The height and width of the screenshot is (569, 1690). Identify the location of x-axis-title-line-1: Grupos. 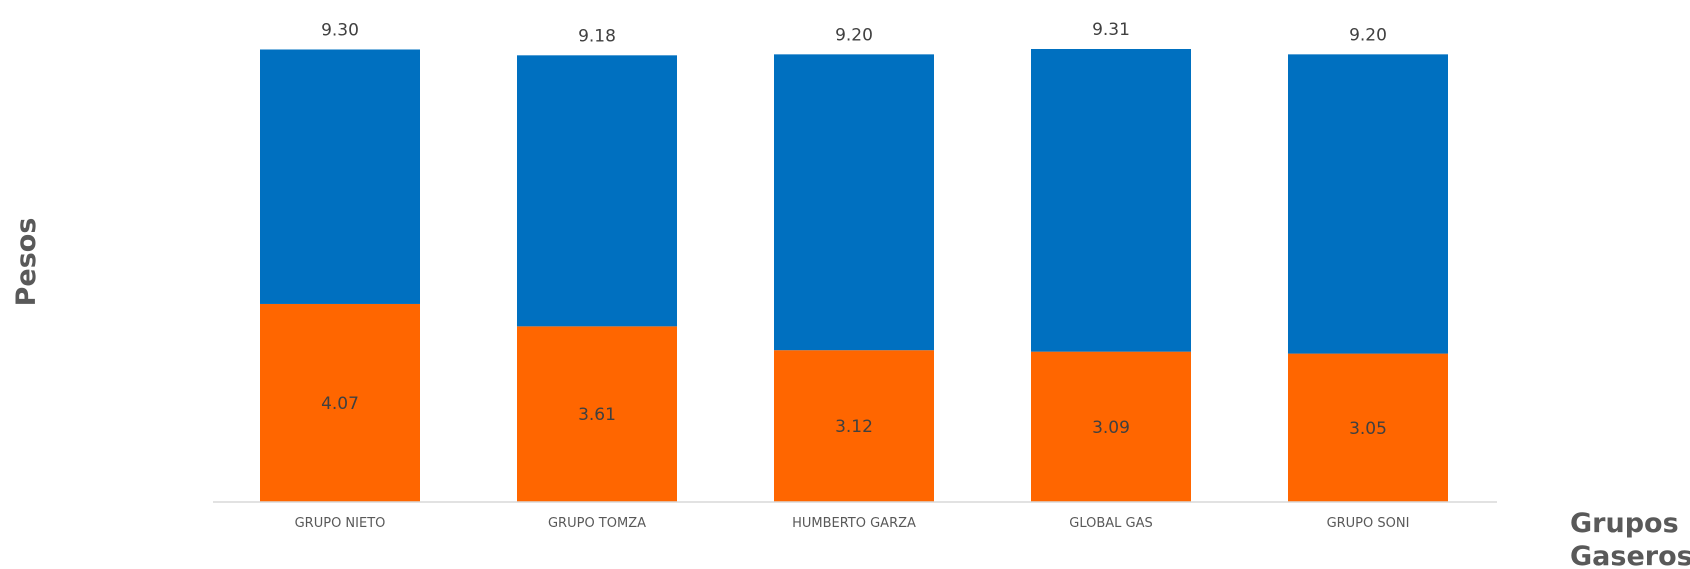
(1624, 523).